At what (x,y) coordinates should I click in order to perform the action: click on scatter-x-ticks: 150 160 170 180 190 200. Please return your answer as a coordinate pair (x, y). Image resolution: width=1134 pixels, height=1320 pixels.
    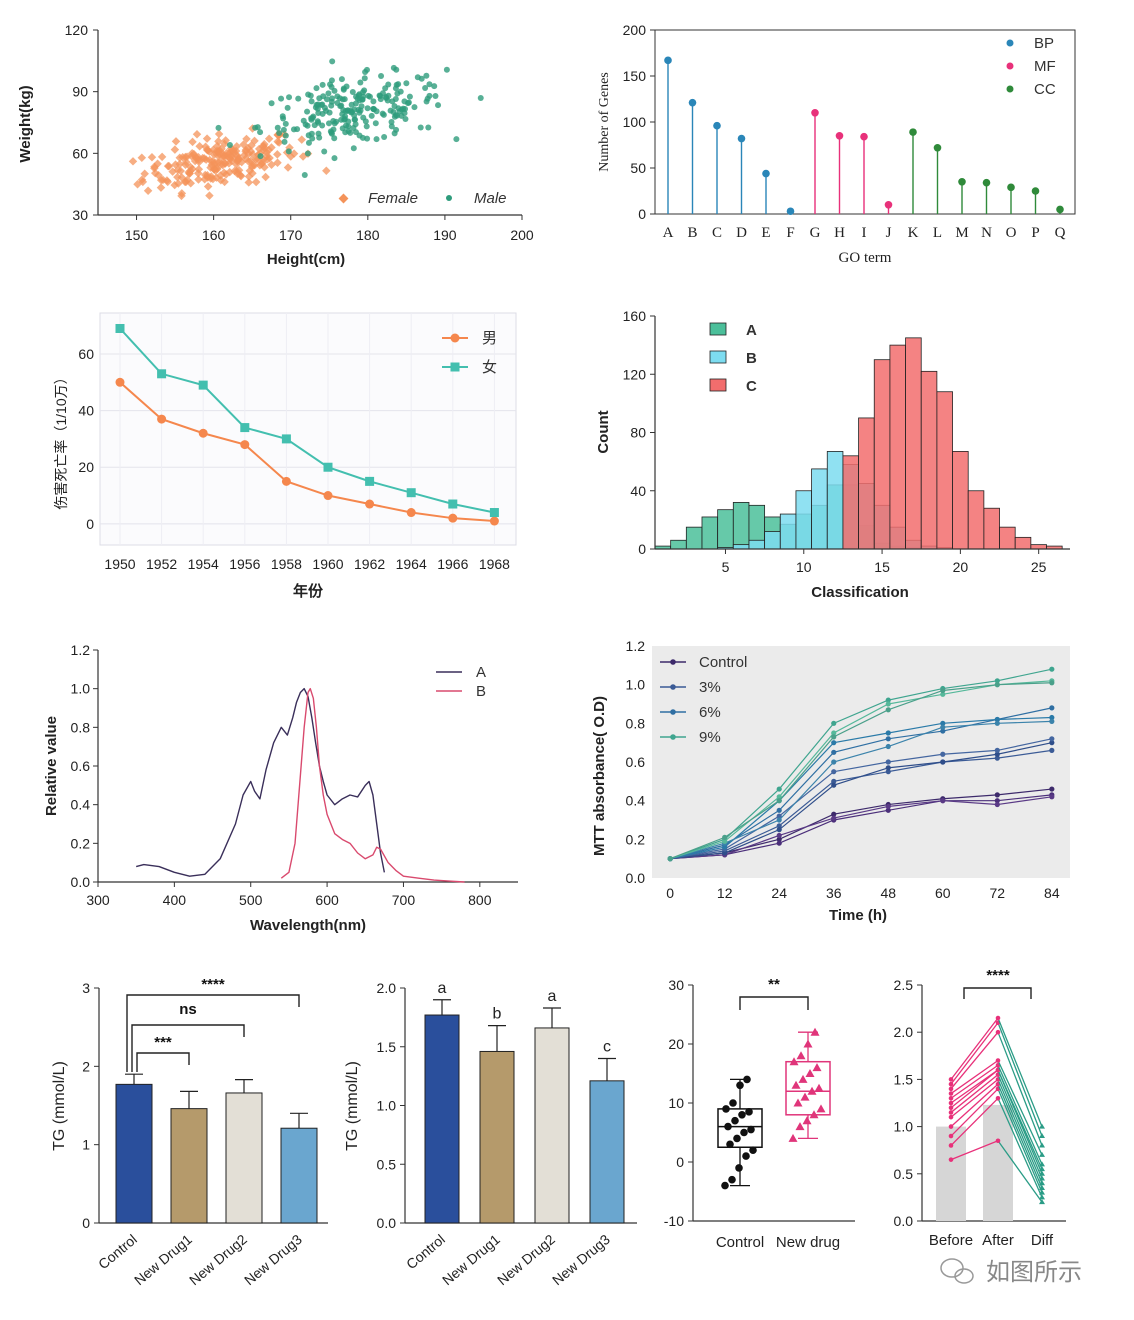
    Looking at the image, I should click on (329, 229).